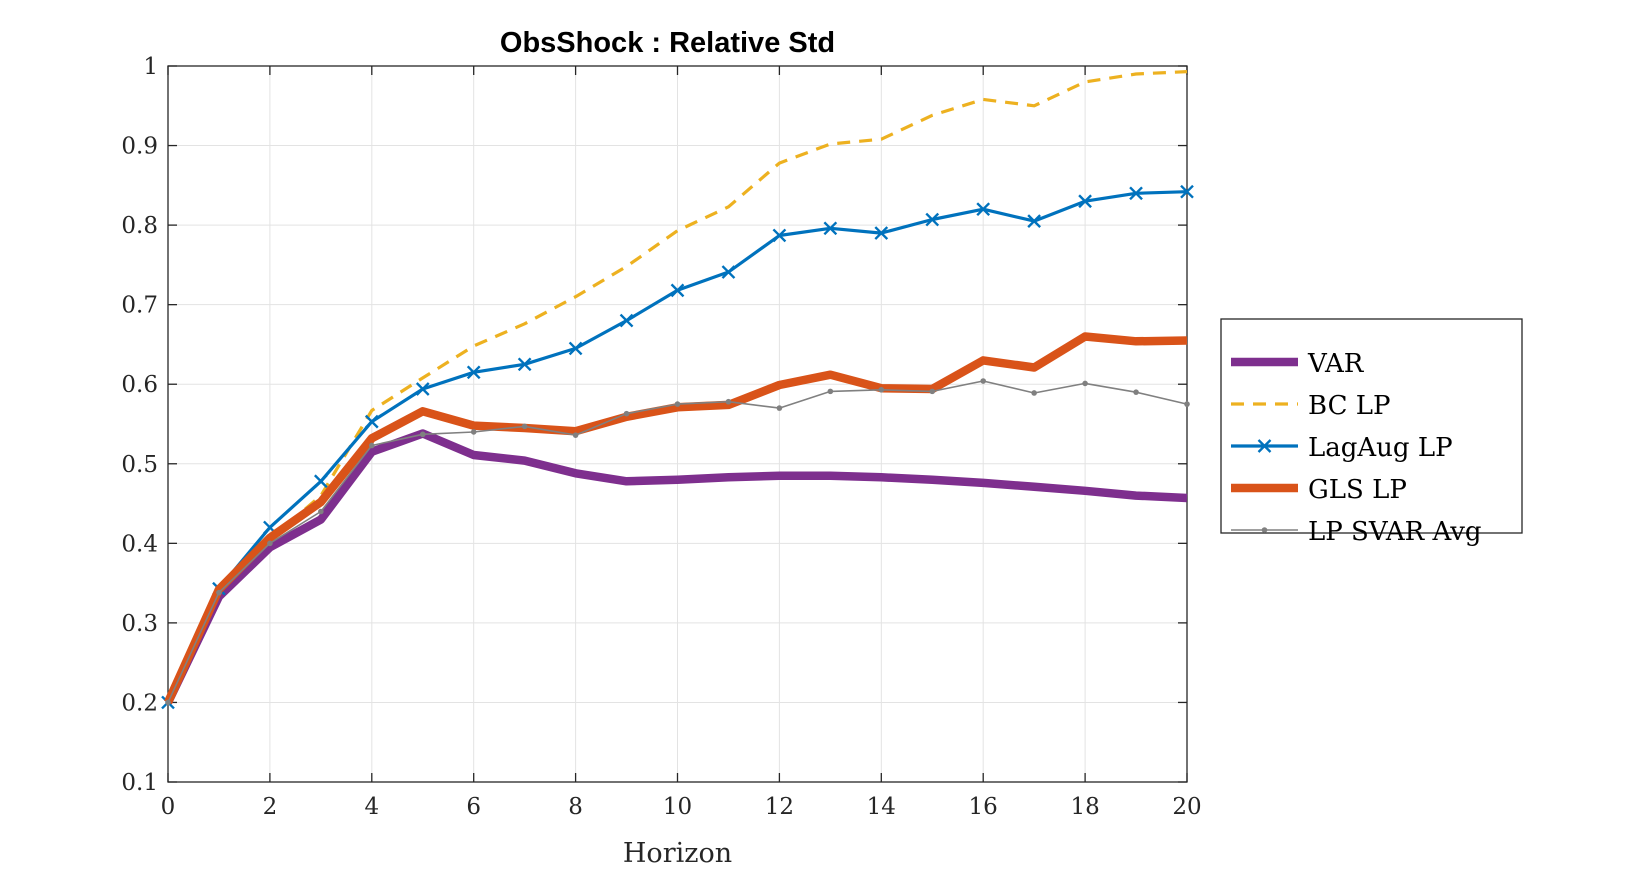 Image resolution: width=1633 pixels, height=875 pixels. What do you see at coordinates (139, 385) in the screenshot?
I see `y-tick-label: 0.6` at bounding box center [139, 385].